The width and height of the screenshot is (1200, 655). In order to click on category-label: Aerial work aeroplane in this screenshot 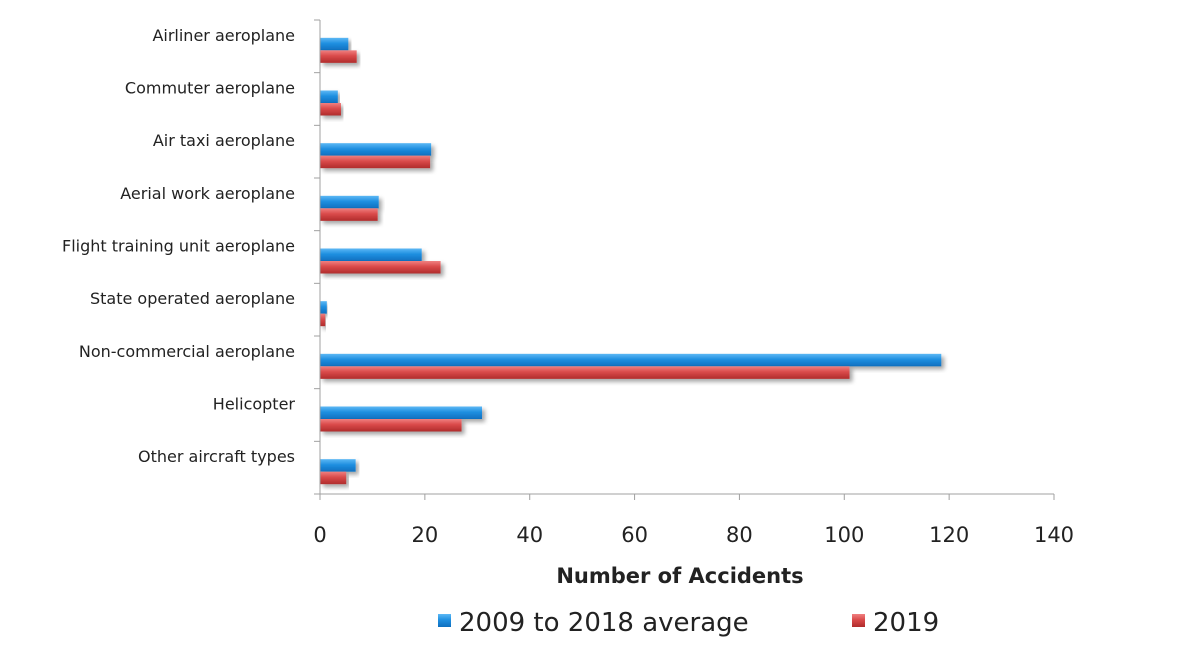, I will do `click(207, 193)`.